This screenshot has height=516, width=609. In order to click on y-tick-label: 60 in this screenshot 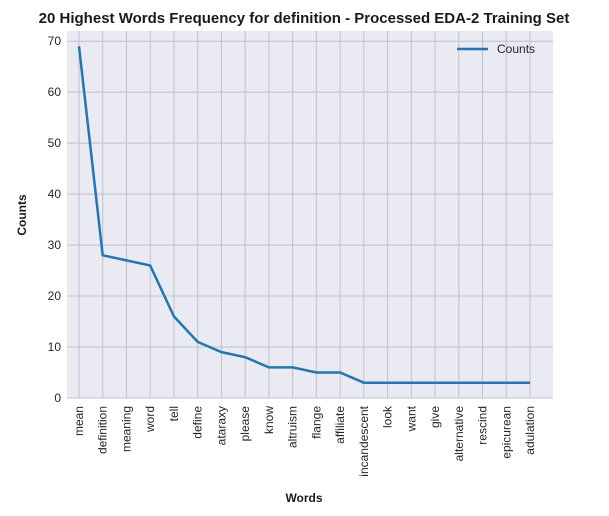, I will do `click(55, 92)`.